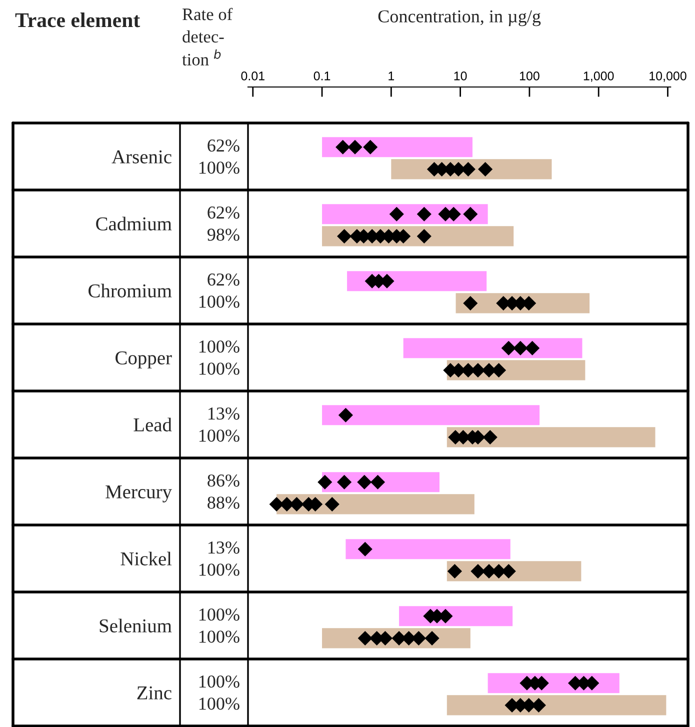 This screenshot has height=727, width=695. What do you see at coordinates (144, 359) in the screenshot?
I see `y-tick-label: Copper` at bounding box center [144, 359].